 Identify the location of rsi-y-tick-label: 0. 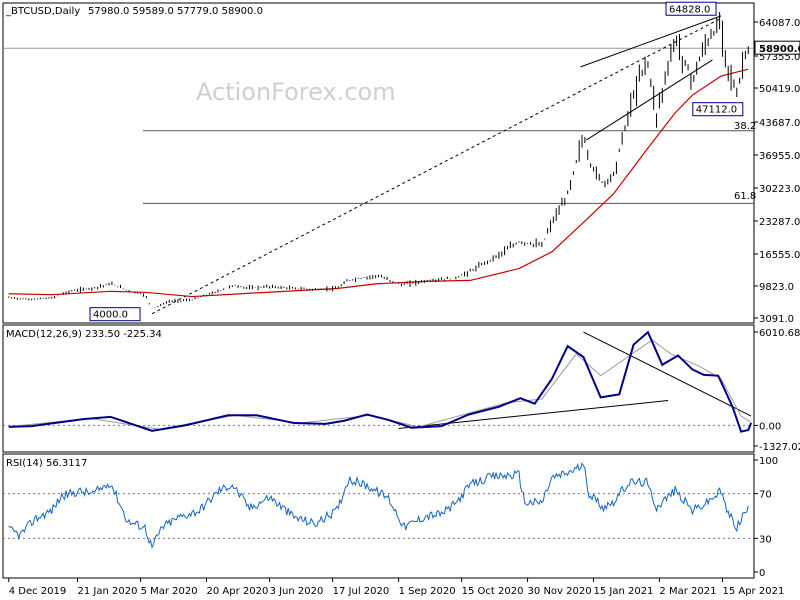
(762, 573).